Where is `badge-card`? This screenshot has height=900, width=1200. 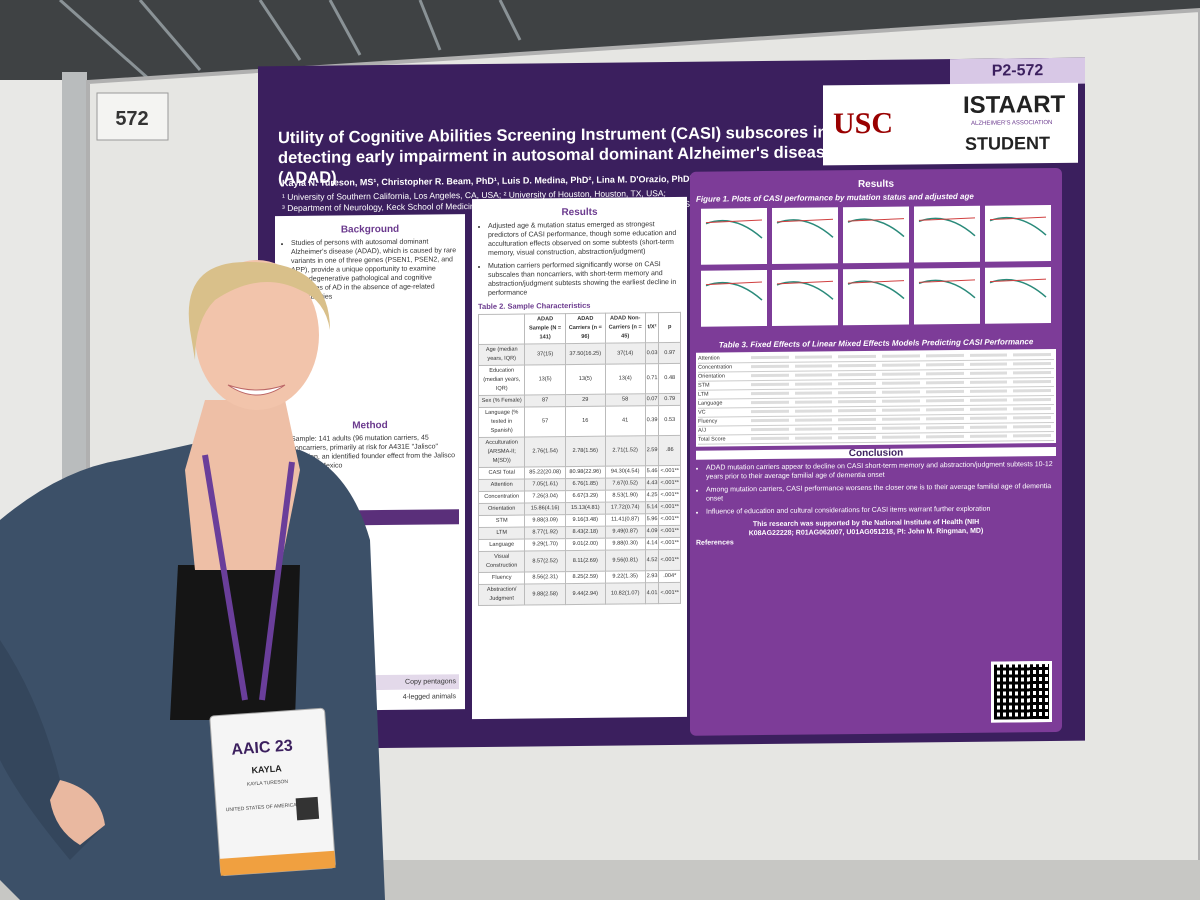 badge-card is located at coordinates (272, 792).